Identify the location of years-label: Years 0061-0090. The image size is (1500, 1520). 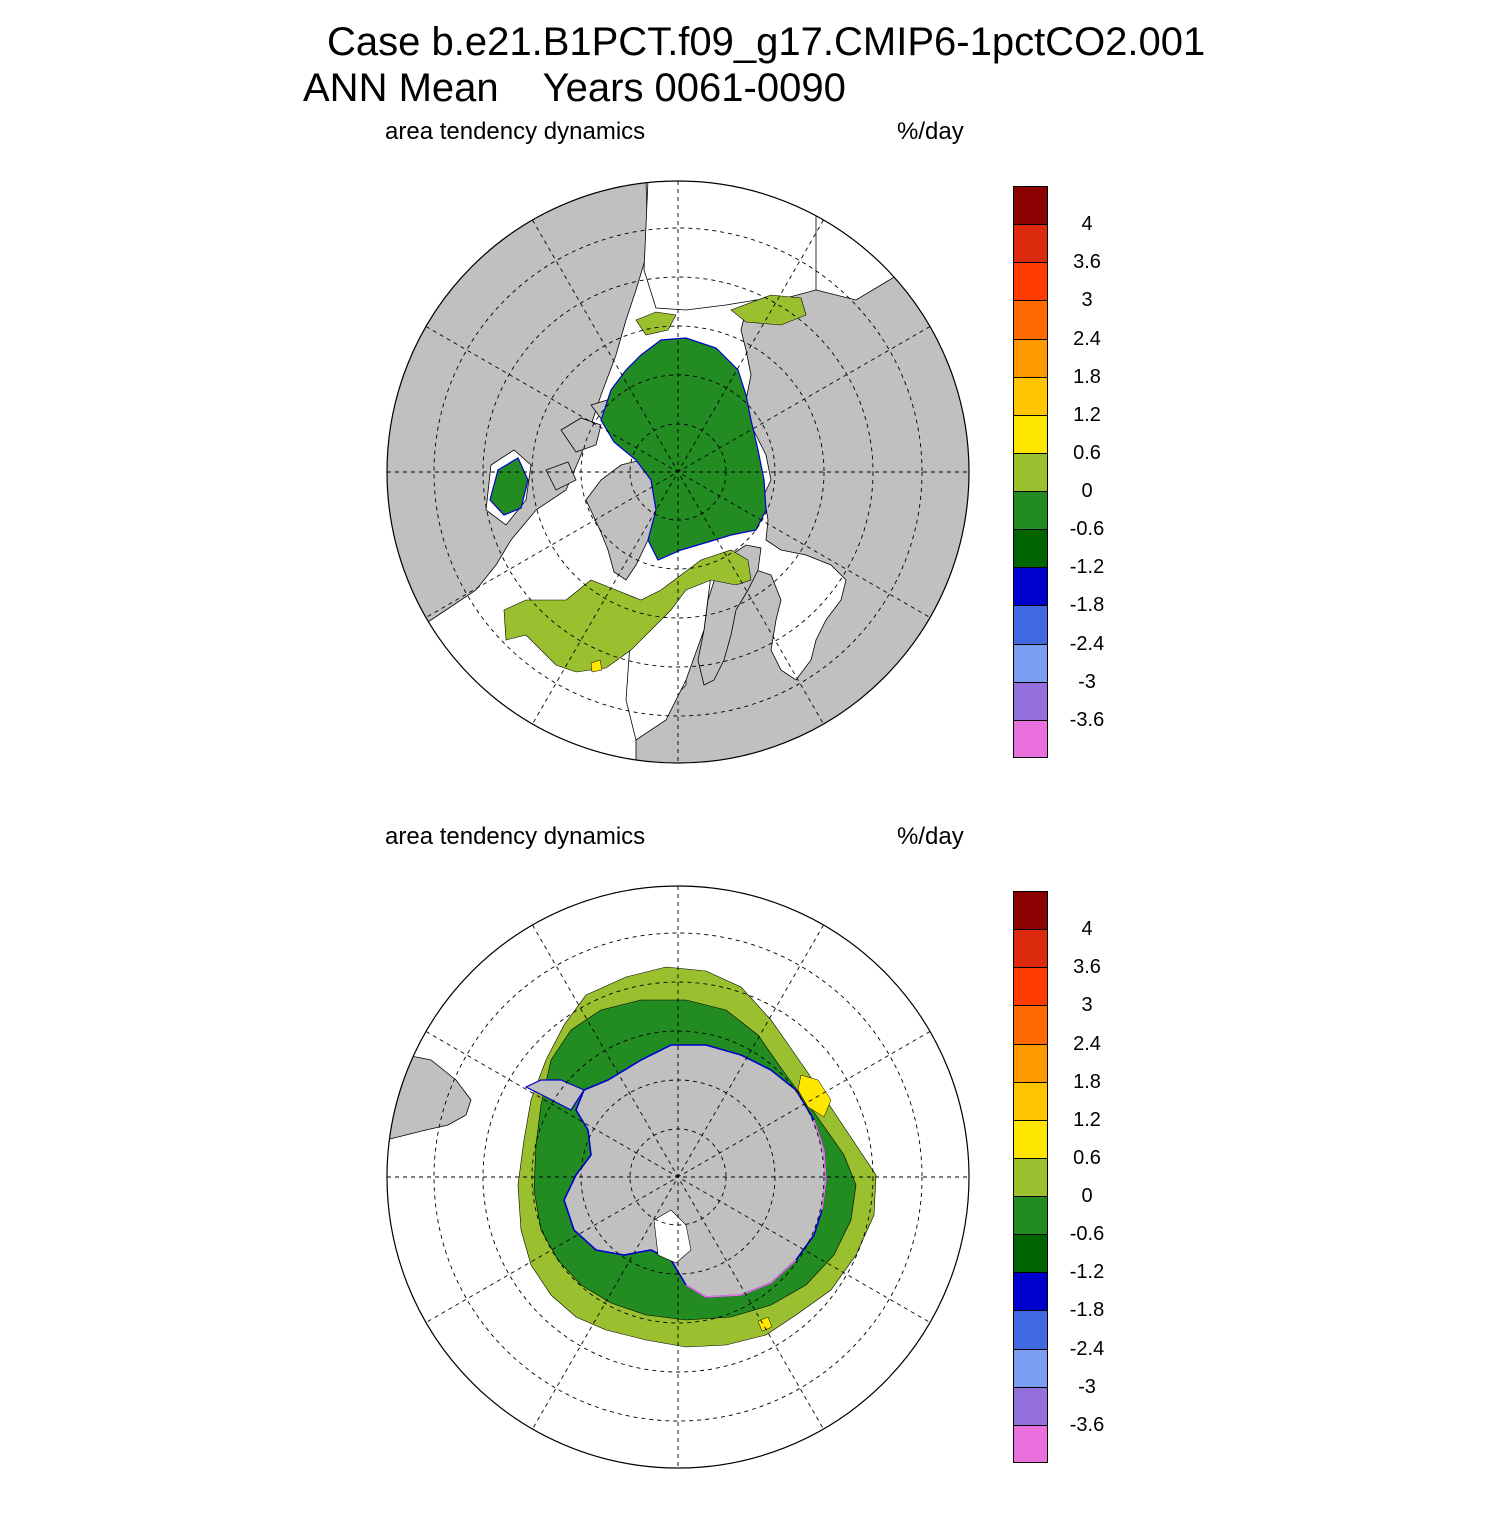
(694, 88).